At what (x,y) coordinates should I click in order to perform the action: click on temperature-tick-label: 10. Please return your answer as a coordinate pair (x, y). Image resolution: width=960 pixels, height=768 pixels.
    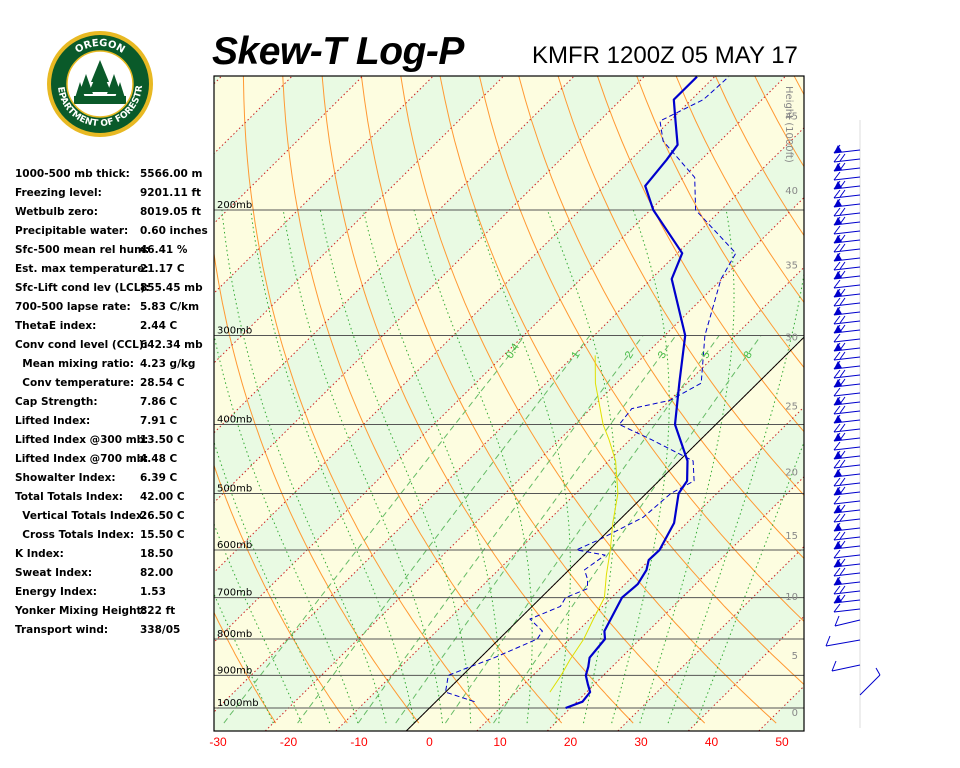
    Looking at the image, I should click on (500, 742).